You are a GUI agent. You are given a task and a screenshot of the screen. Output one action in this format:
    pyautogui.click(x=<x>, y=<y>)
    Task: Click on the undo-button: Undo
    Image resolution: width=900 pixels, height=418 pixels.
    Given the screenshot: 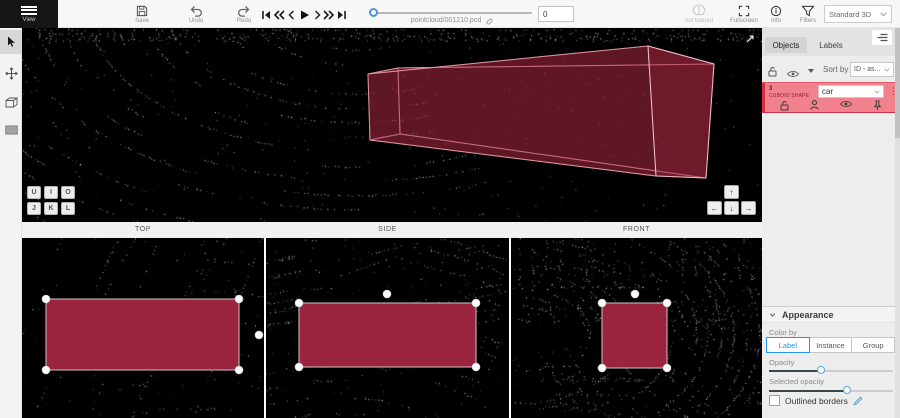 What is the action you would take?
    pyautogui.click(x=196, y=14)
    